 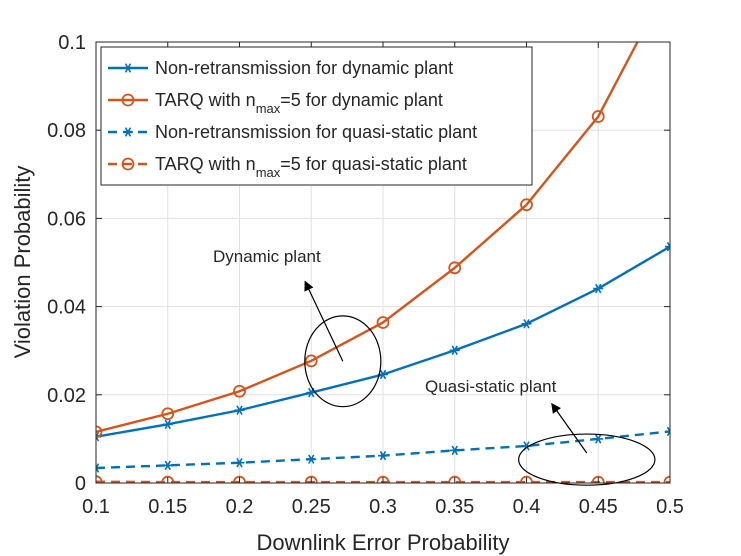 I want to click on legend-entry-1: Non-retransmission for dynamic plant, so click(x=280, y=68).